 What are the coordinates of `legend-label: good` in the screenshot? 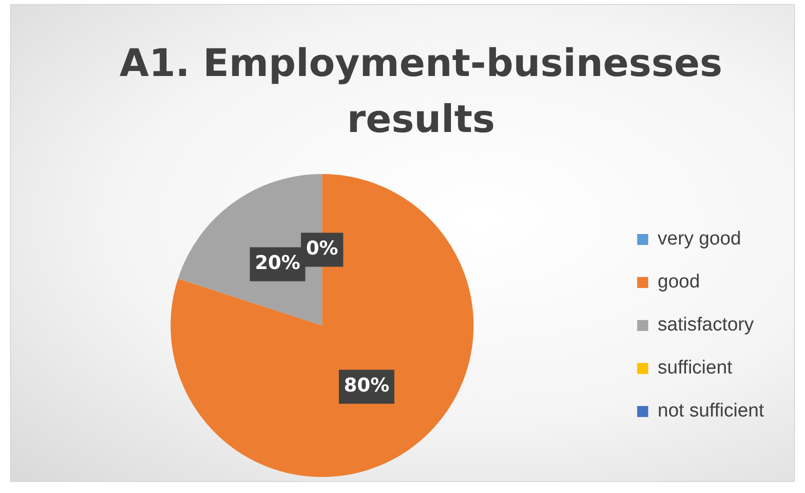 It's located at (679, 282).